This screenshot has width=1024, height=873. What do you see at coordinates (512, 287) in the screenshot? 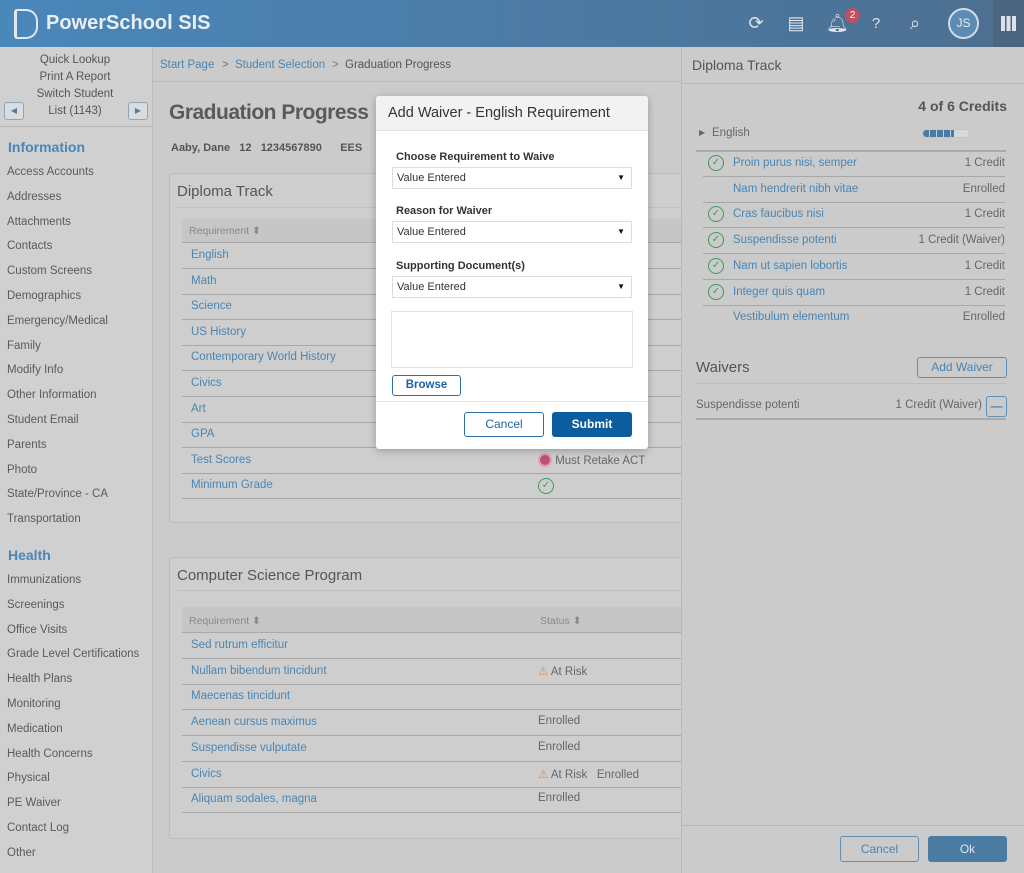
I see `documents-select: Value Entered ▼` at bounding box center [512, 287].